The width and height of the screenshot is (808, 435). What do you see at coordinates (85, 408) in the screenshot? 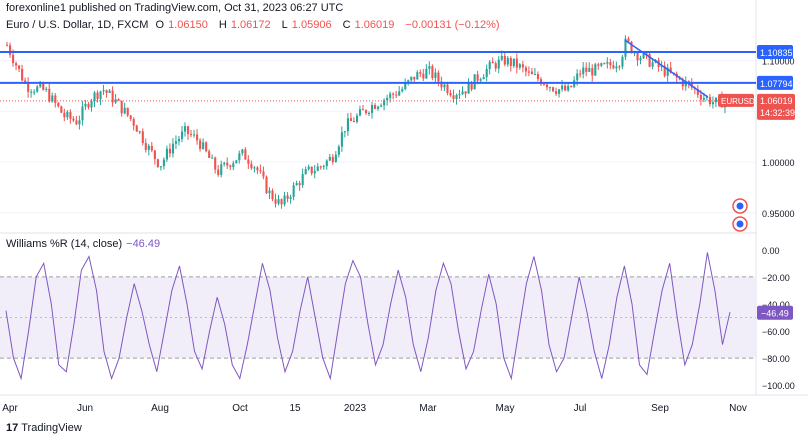
I see `x-tick-label: Jun` at bounding box center [85, 408].